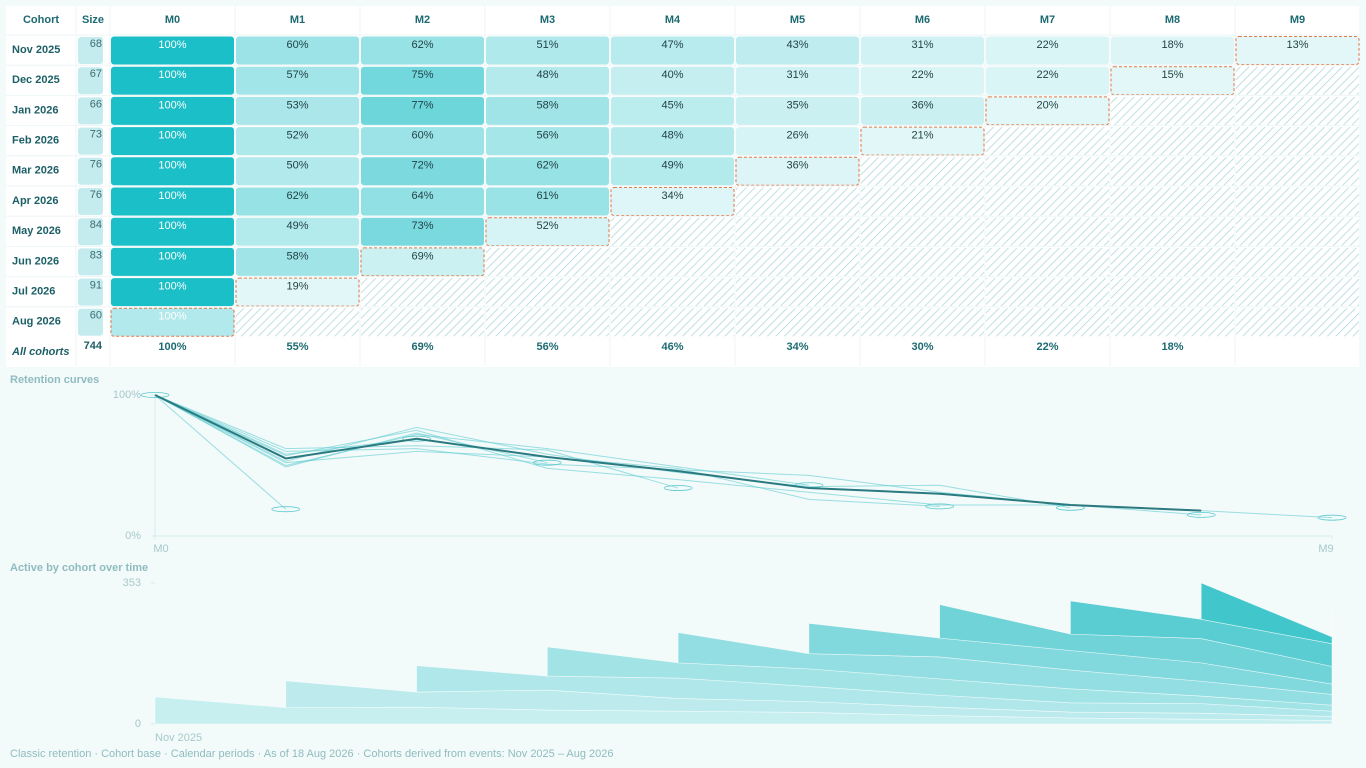 The image size is (1366, 768). What do you see at coordinates (797, 45) in the screenshot?
I see `retention-label: 43%` at bounding box center [797, 45].